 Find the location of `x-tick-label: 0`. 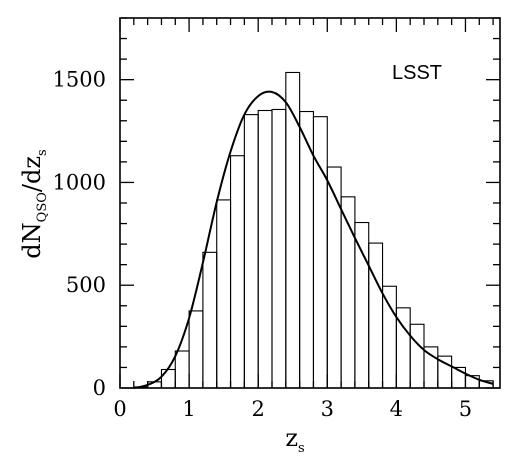

x-tick-label: 0 is located at coordinates (119, 409).